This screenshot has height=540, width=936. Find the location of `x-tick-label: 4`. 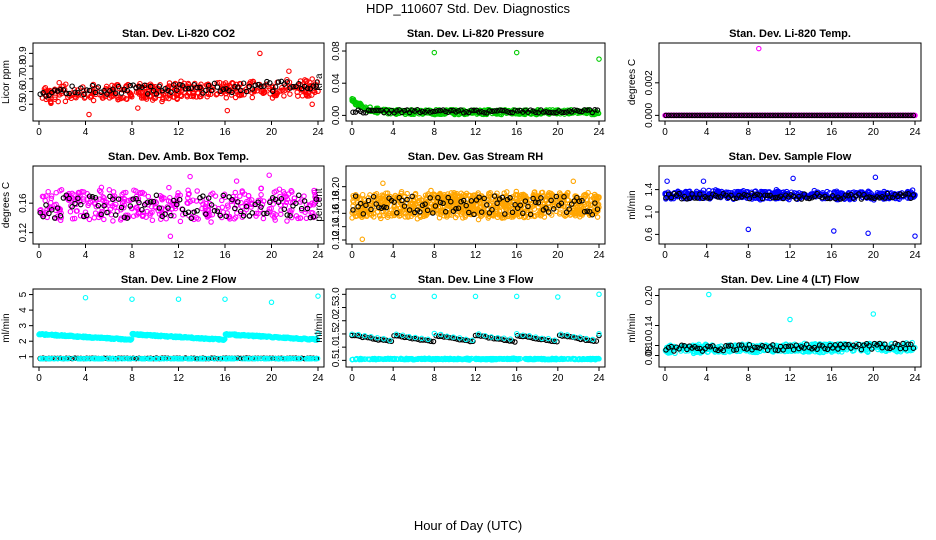

x-tick-label: 4 is located at coordinates (393, 255).